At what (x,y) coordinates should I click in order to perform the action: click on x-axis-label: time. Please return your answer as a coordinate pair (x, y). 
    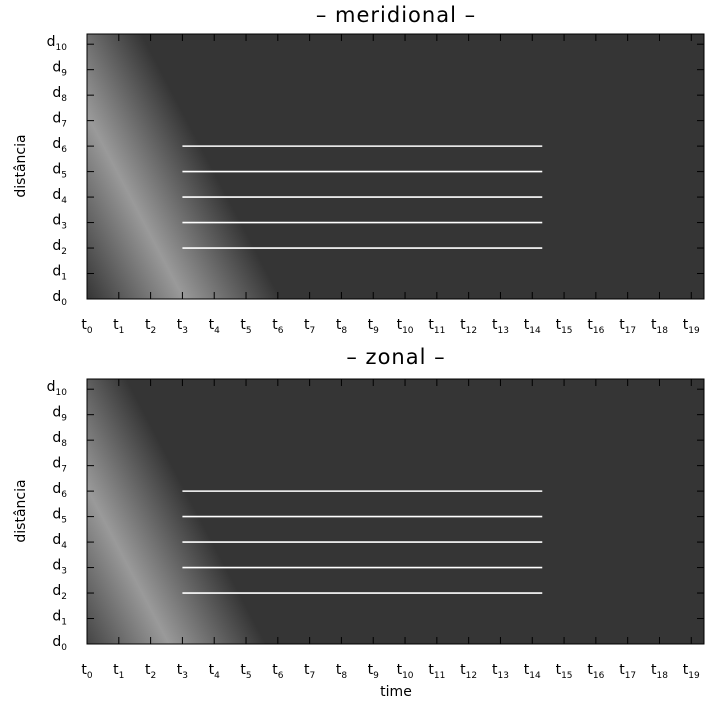
    Looking at the image, I should click on (396, 692).